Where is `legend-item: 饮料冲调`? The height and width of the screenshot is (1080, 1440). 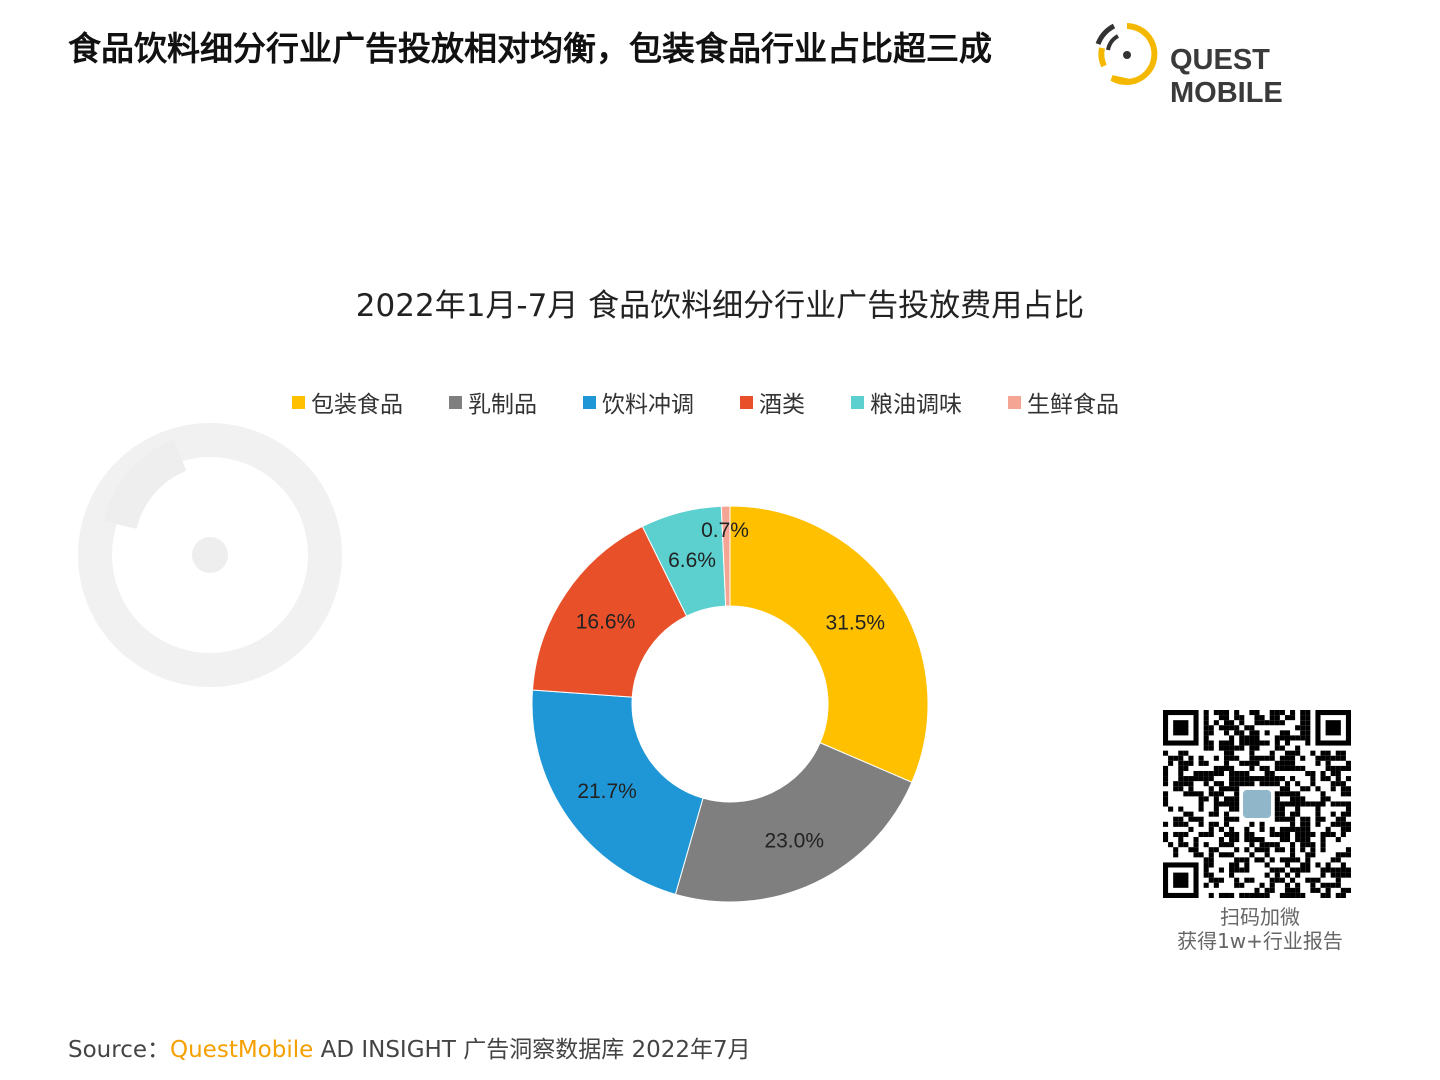 legend-item: 饮料冲调 is located at coordinates (638, 402).